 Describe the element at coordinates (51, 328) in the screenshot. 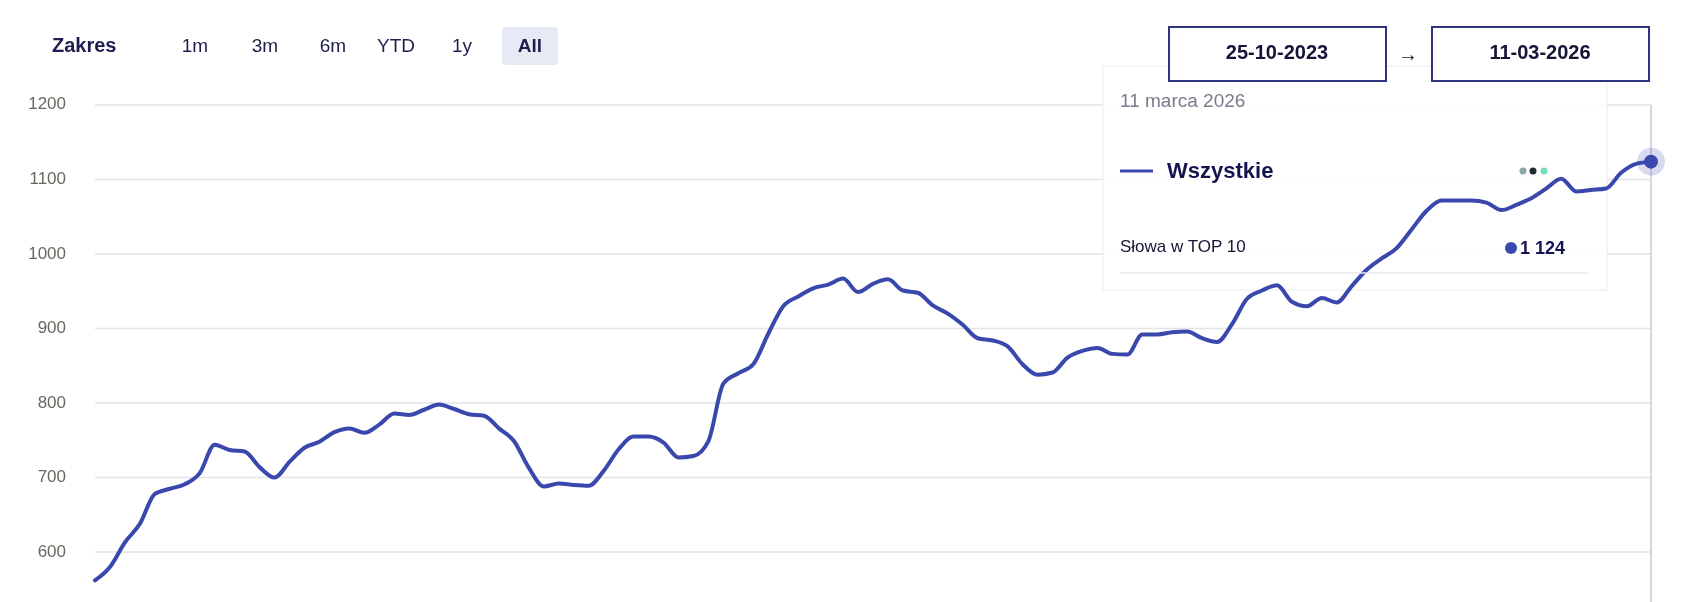

I see `y-tick-label: 900` at that location.